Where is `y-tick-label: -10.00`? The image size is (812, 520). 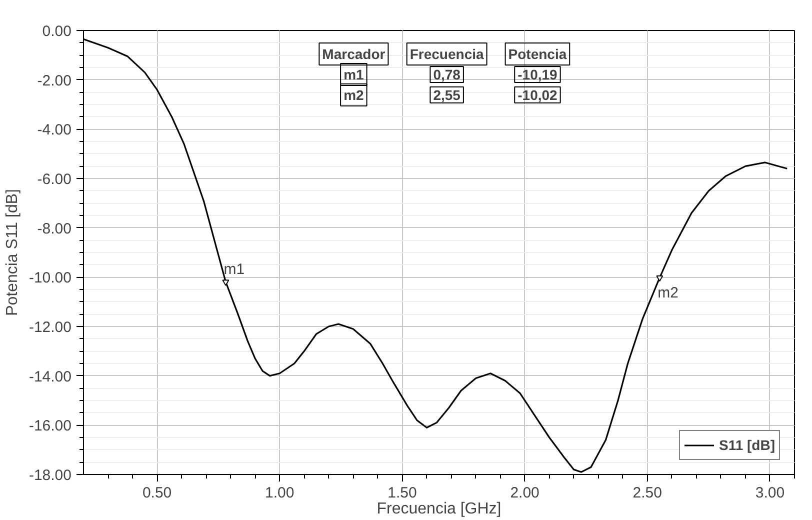 y-tick-label: -10.00 is located at coordinates (50, 278).